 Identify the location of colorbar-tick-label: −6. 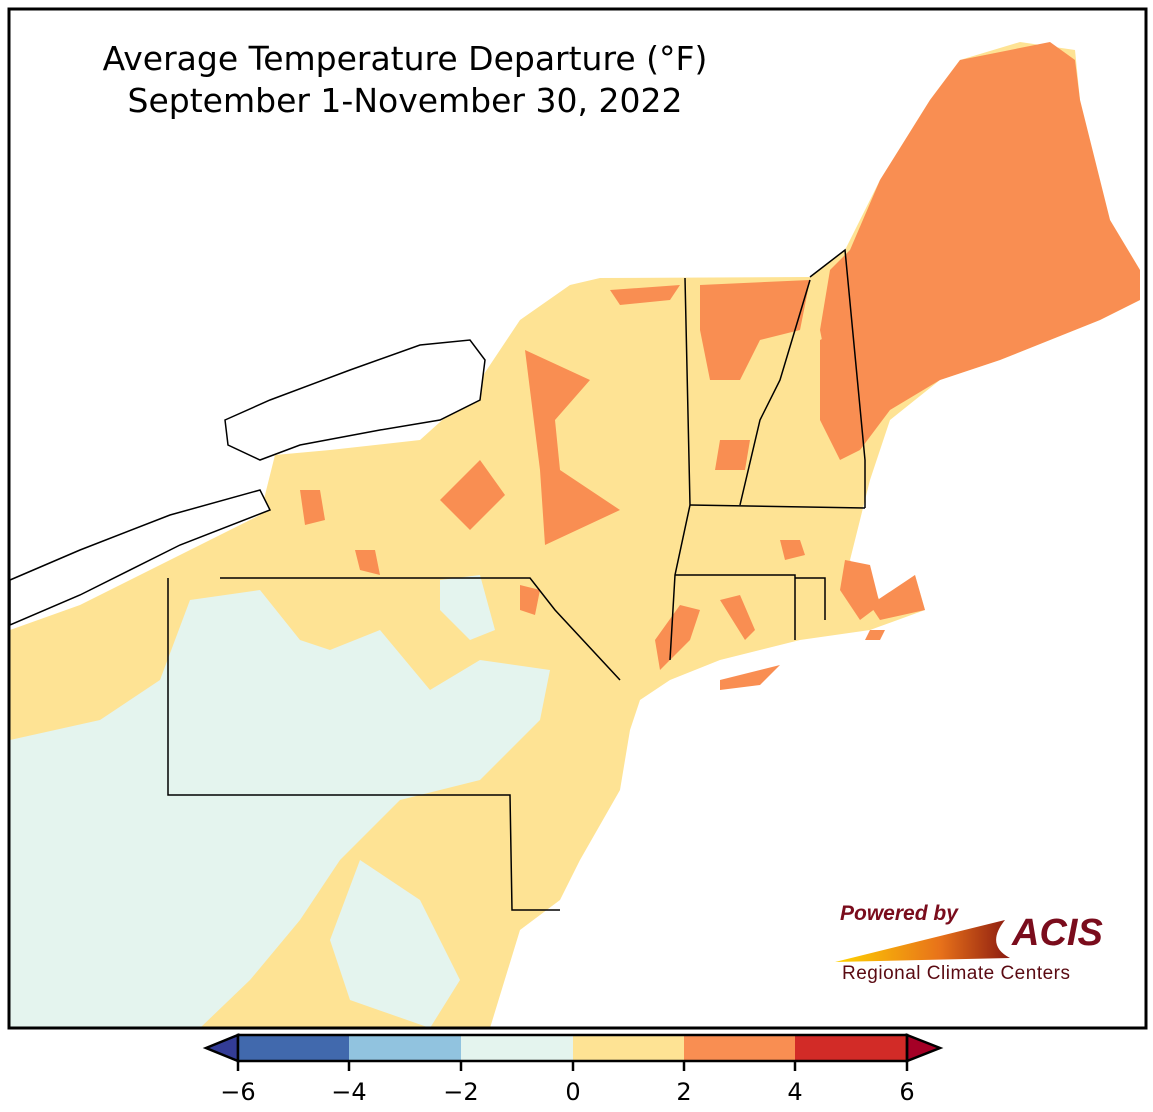
(238, 1092).